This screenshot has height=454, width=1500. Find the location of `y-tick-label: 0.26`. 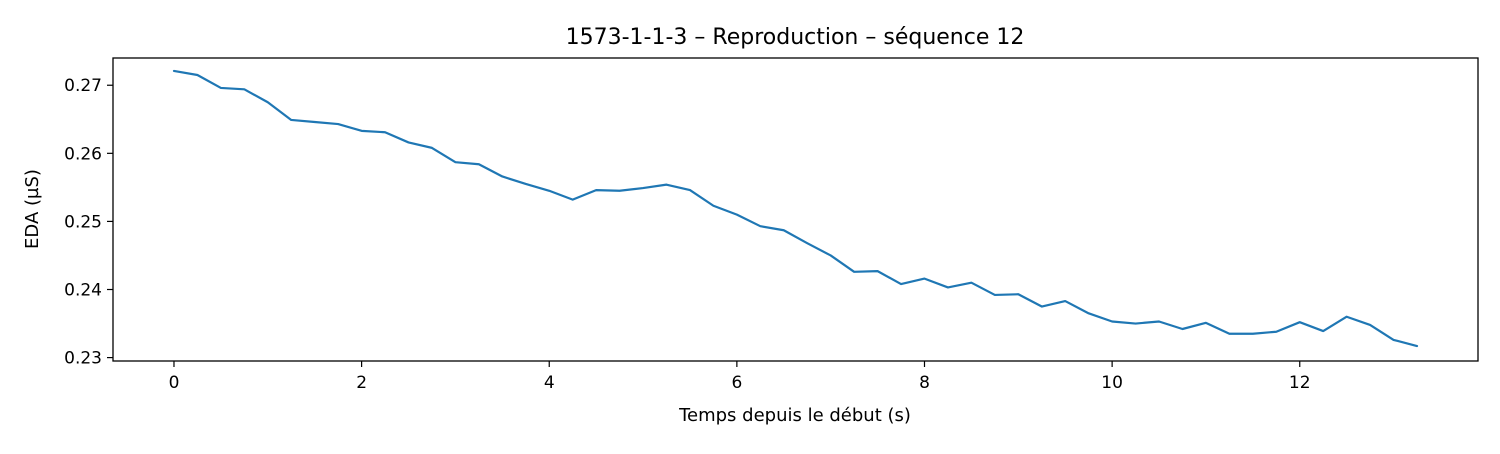

y-tick-label: 0.26 is located at coordinates (83, 154).